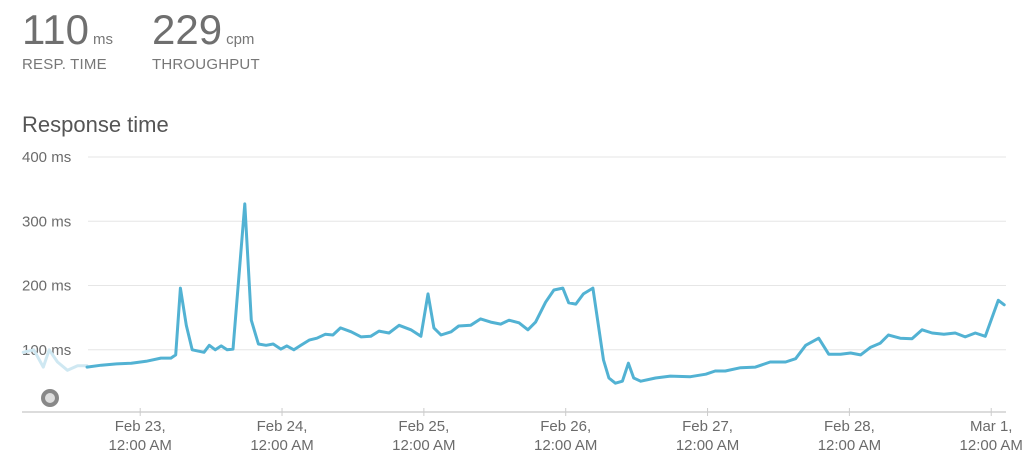 The width and height of the screenshot is (1024, 462). I want to click on metric: 110 ms RESP. TIME, so click(67, 39).